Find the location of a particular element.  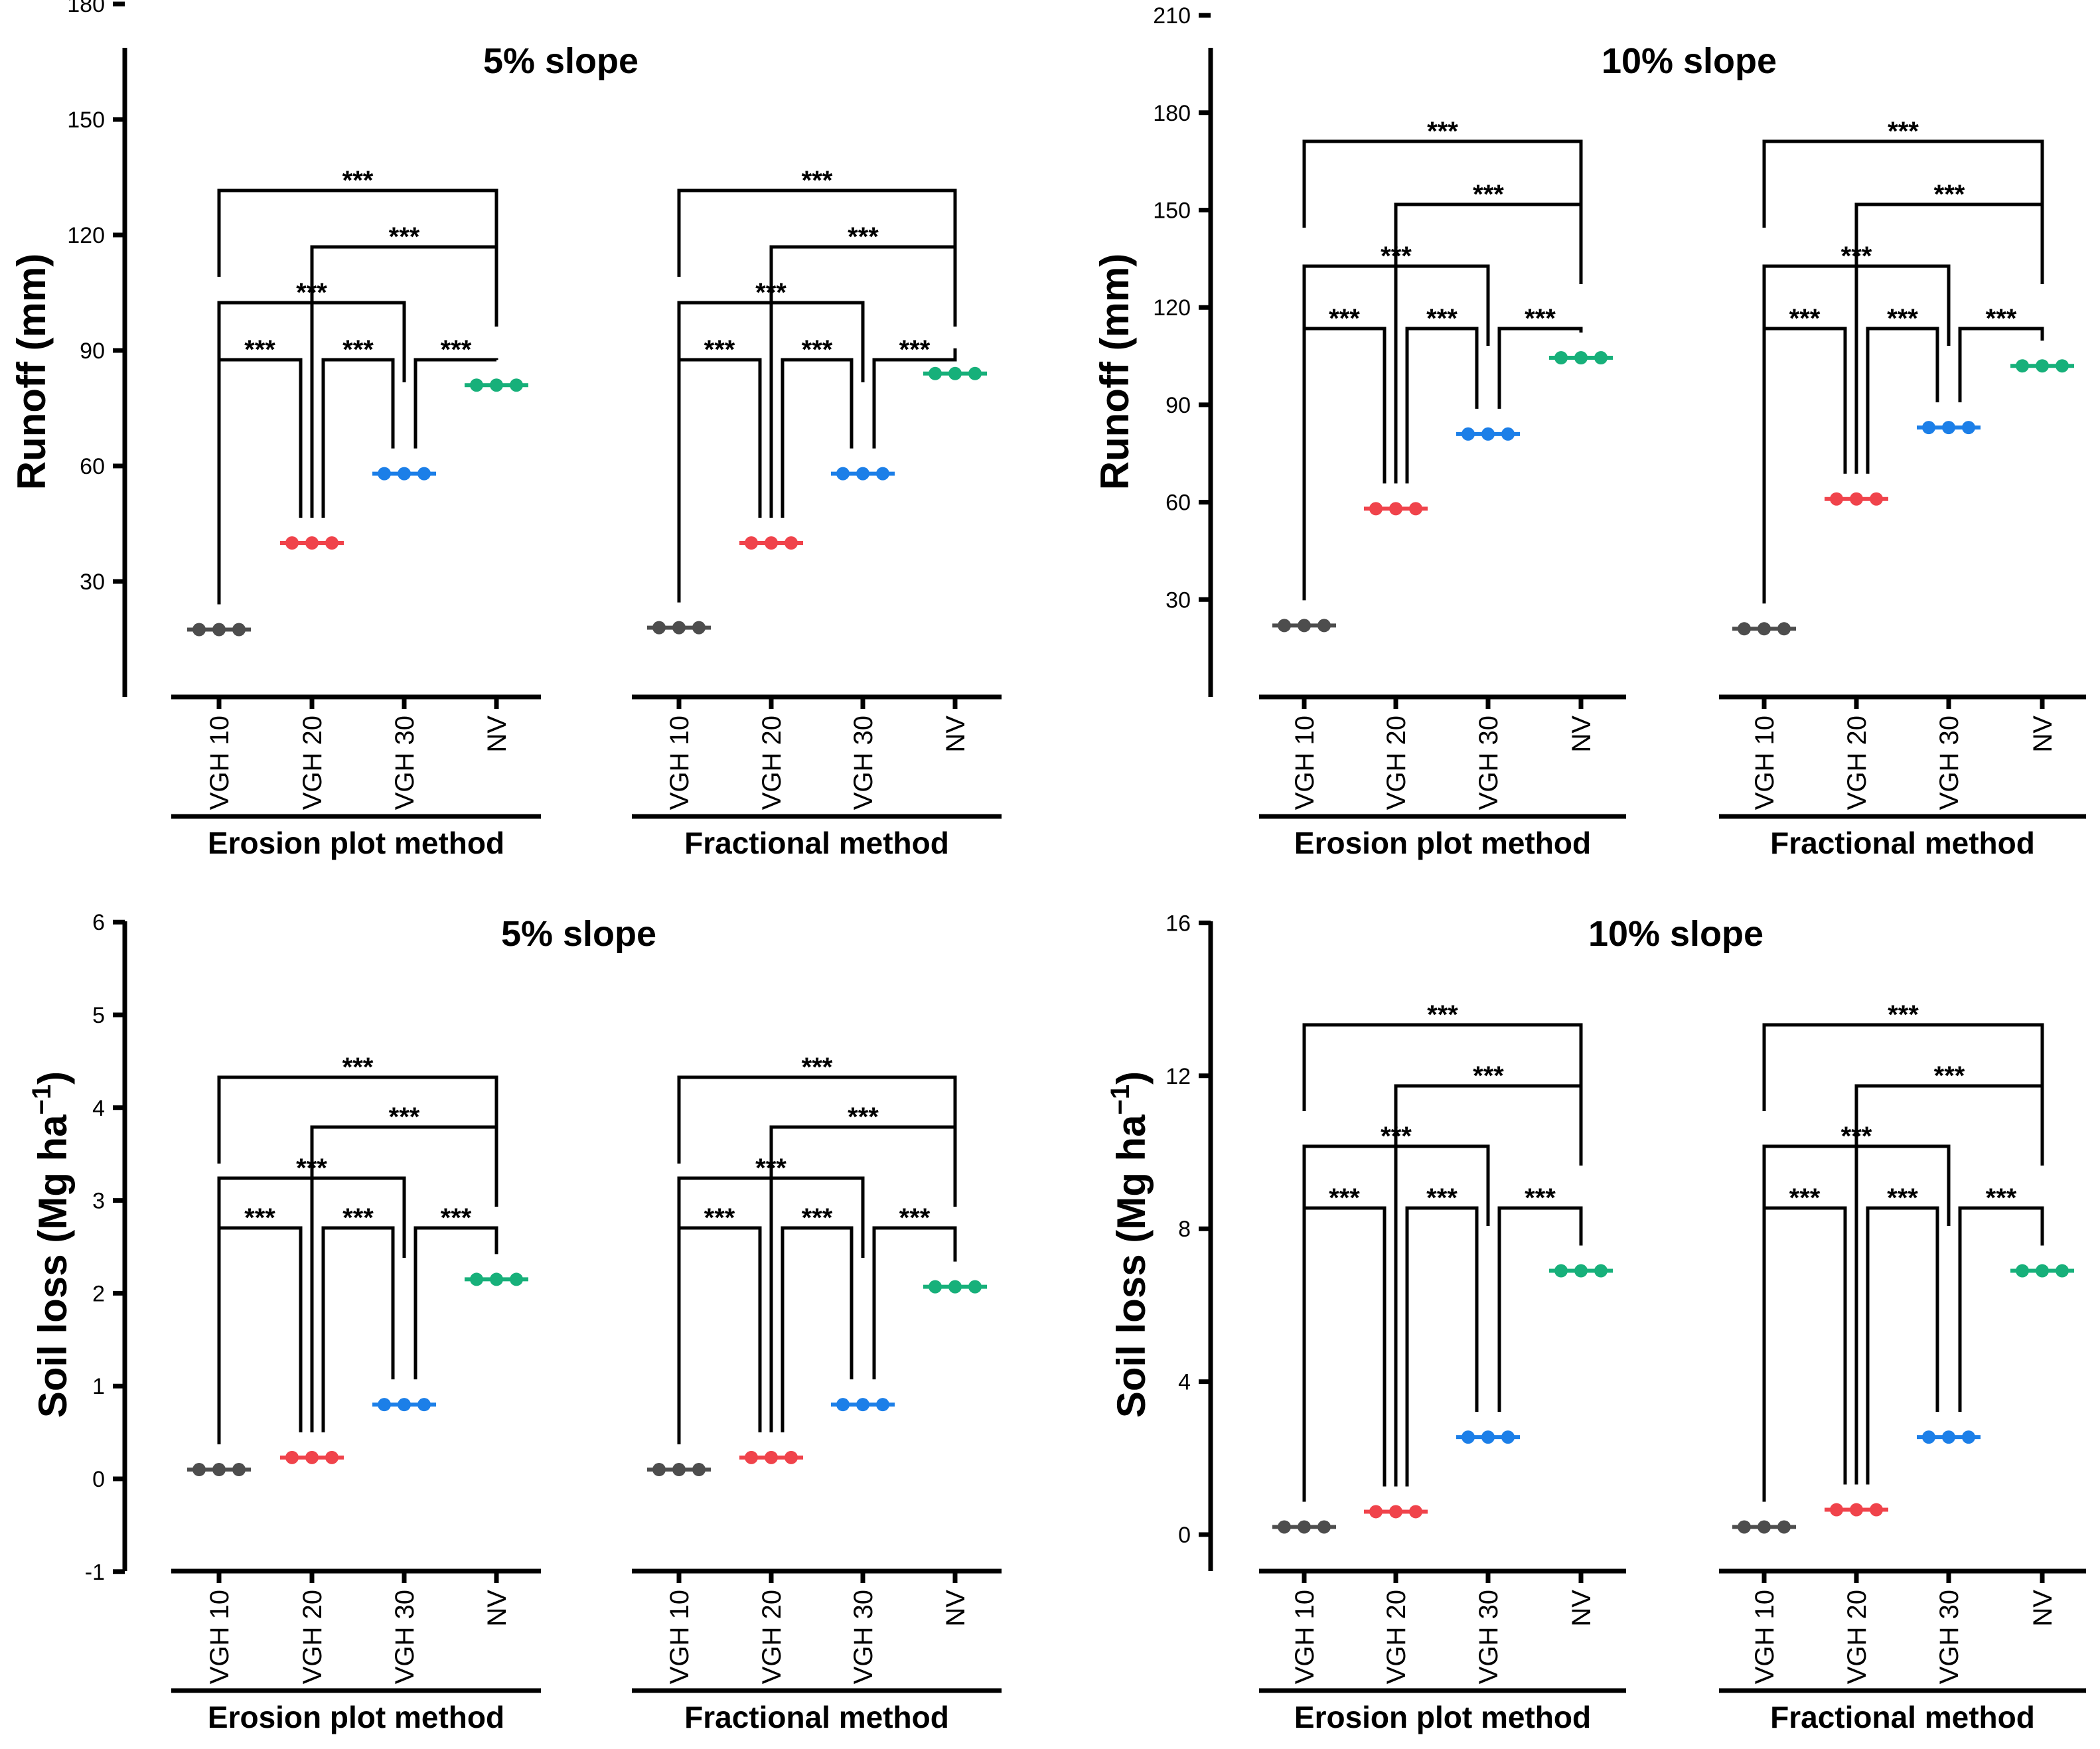

group-label: Fractional method is located at coordinates (1903, 843).